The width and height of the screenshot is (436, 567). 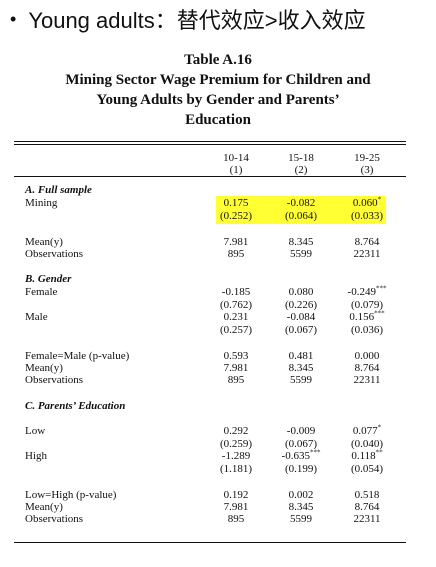 What do you see at coordinates (41, 292) in the screenshot?
I see `row-label-female: Female` at bounding box center [41, 292].